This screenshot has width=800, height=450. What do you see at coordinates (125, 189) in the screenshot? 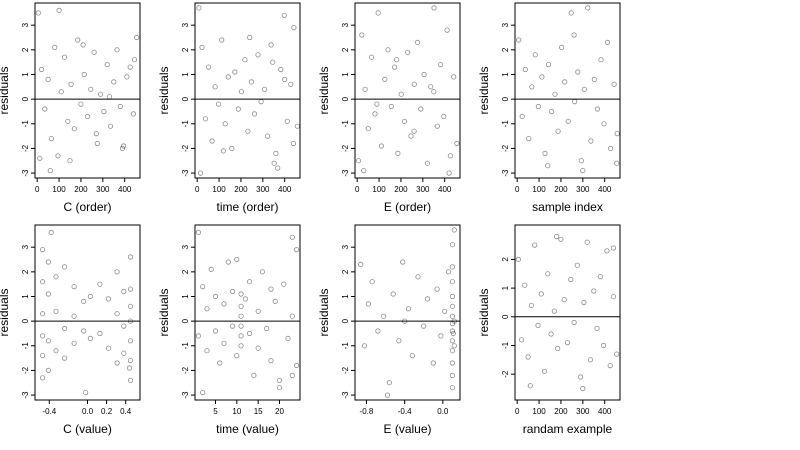
I see `x-tick-label: 400` at bounding box center [125, 189].